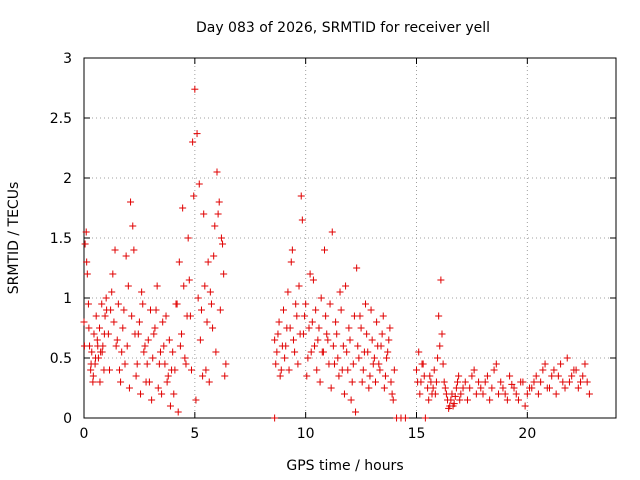 This screenshot has height=480, width=640. Describe the element at coordinates (67, 299) in the screenshot. I see `y-tick-label: 1` at that location.